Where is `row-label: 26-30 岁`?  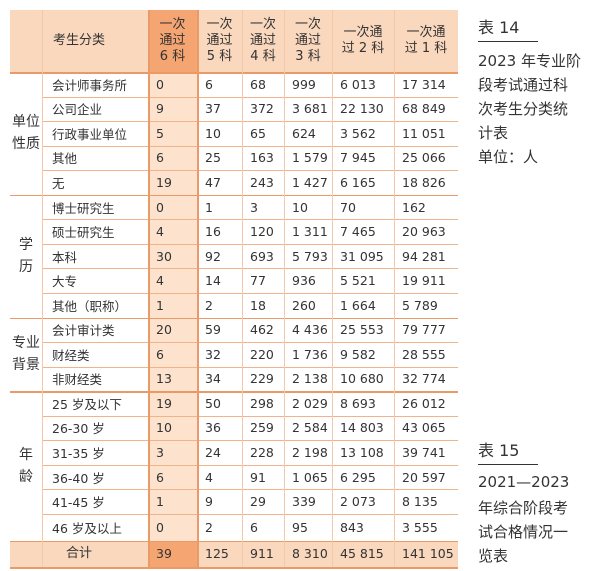
row-label: 26-30 岁 is located at coordinates (78, 429).